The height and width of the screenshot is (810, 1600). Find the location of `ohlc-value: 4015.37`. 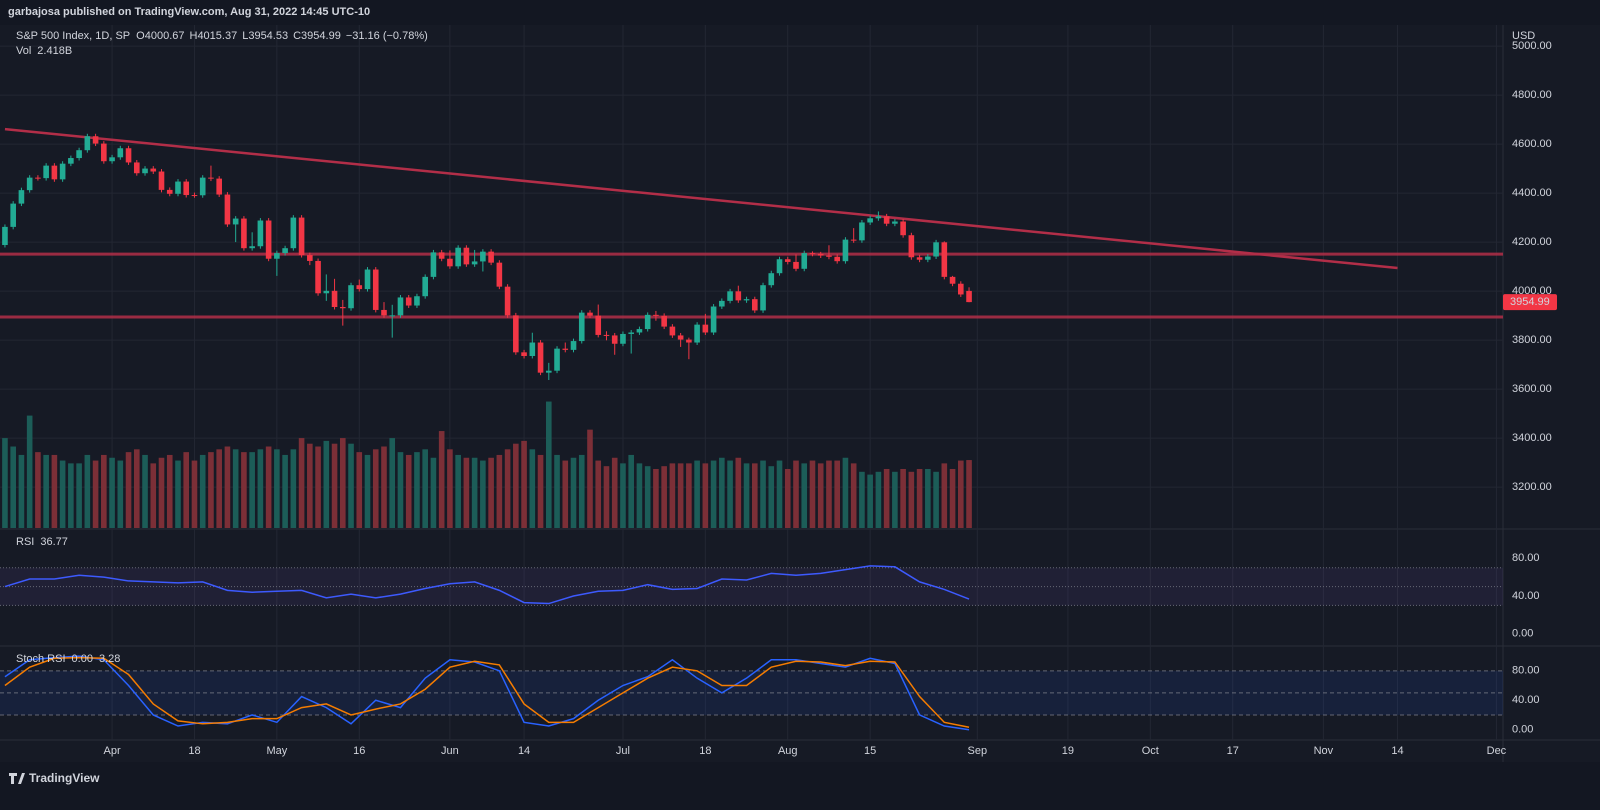

ohlc-value: 4015.37 is located at coordinates (217, 36).